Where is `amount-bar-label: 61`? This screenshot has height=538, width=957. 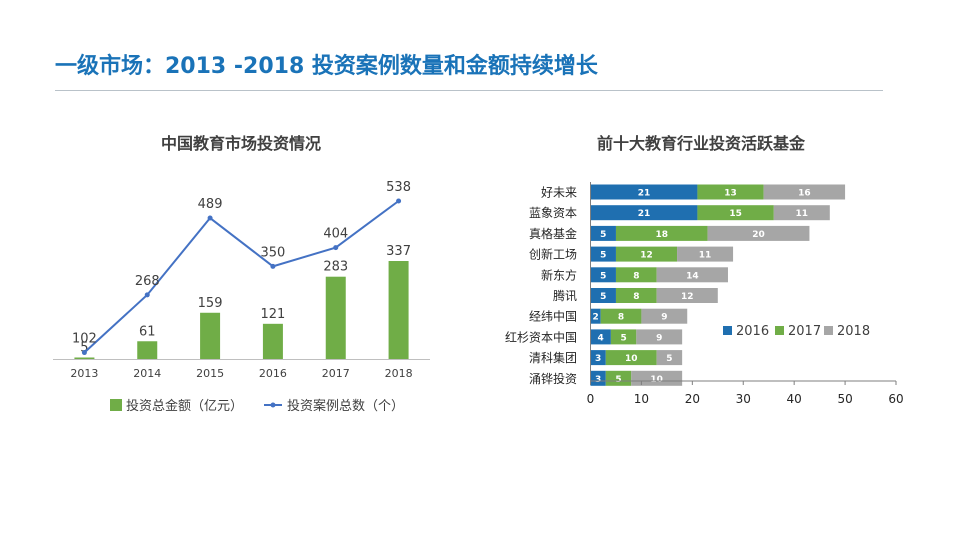 amount-bar-label: 61 is located at coordinates (147, 331).